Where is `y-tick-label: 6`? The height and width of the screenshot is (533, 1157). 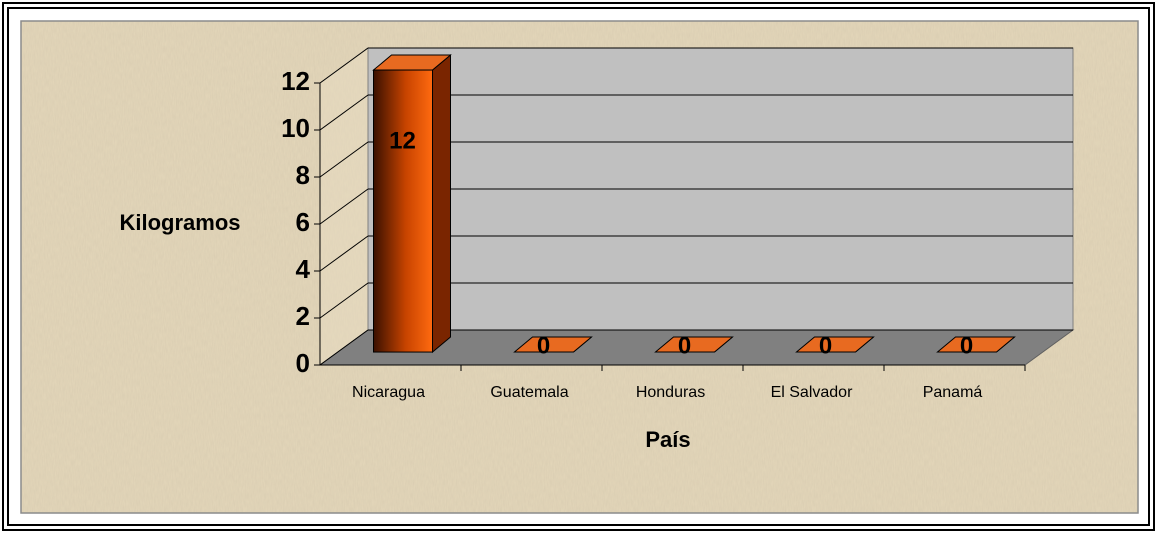 y-tick-label: 6 is located at coordinates (303, 222).